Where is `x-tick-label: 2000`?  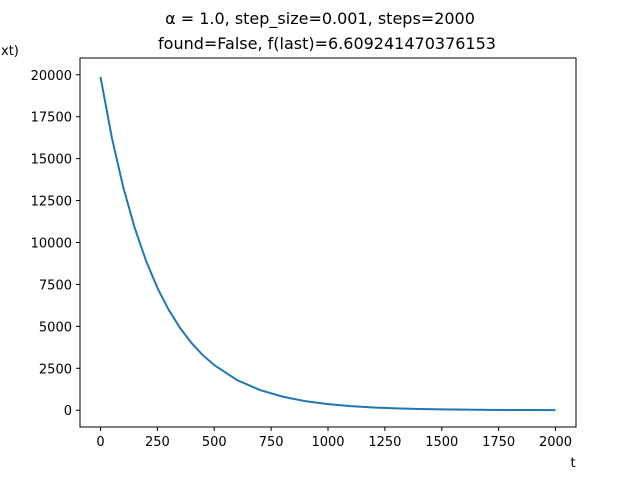 x-tick-label: 2000 is located at coordinates (555, 442).